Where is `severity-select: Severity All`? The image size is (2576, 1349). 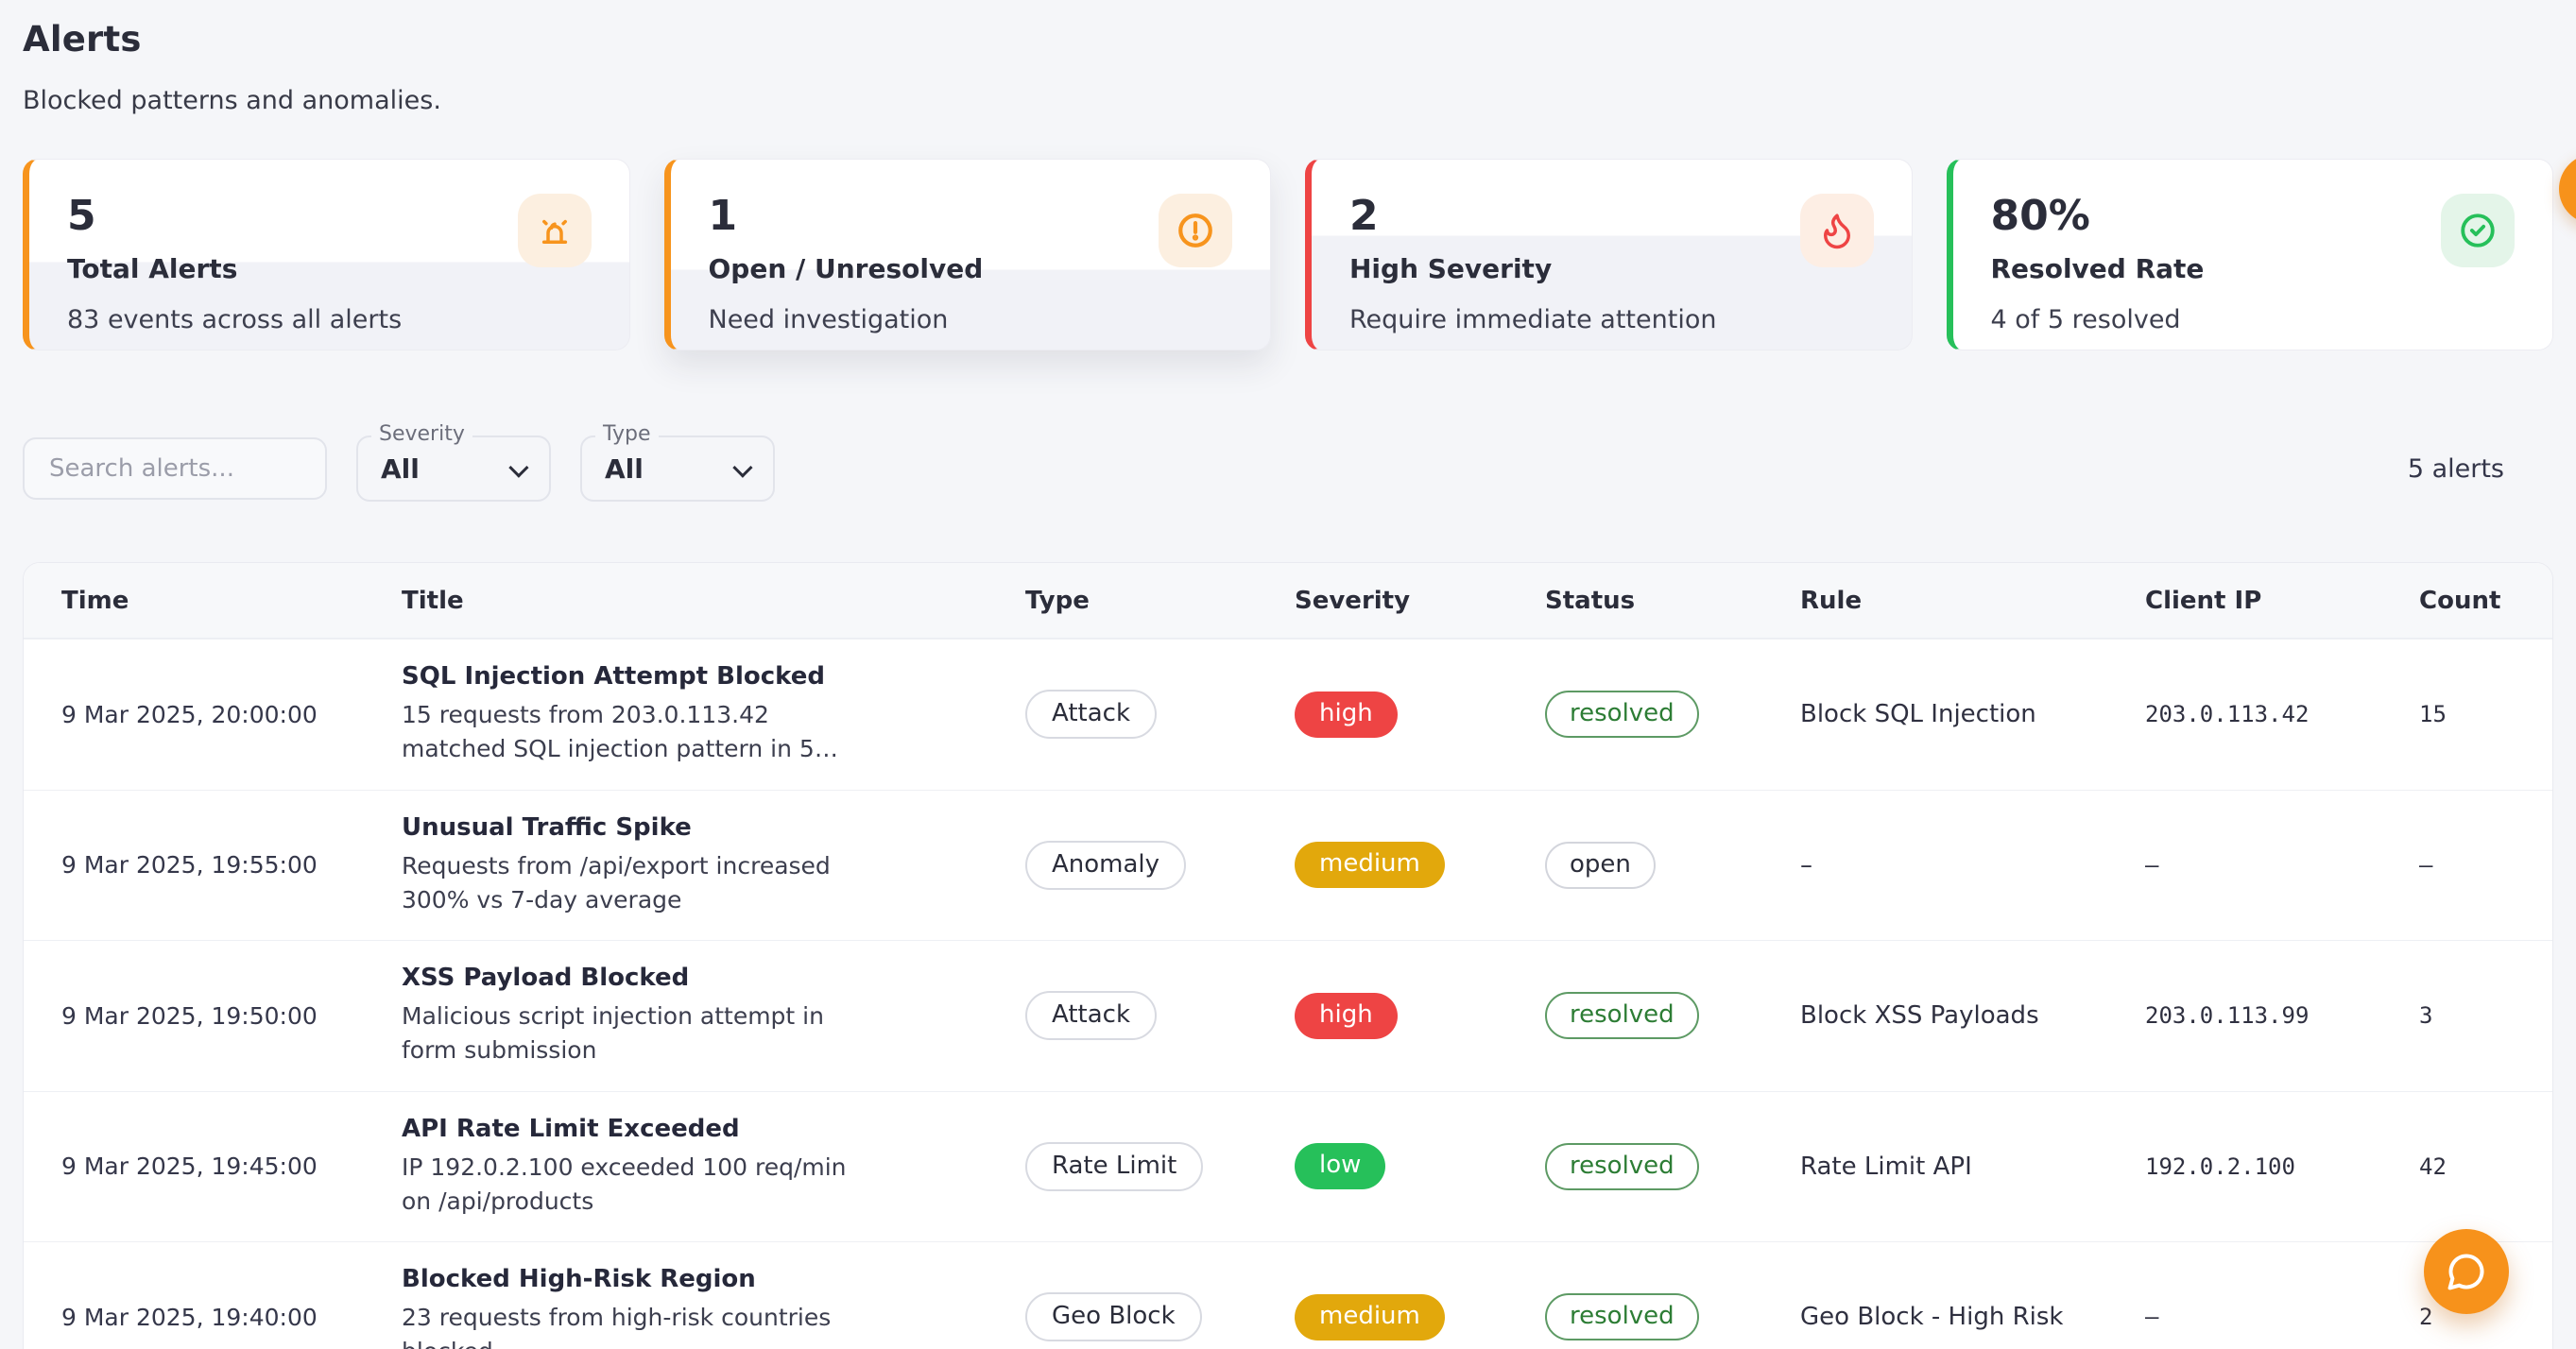 severity-select: Severity All is located at coordinates (453, 462).